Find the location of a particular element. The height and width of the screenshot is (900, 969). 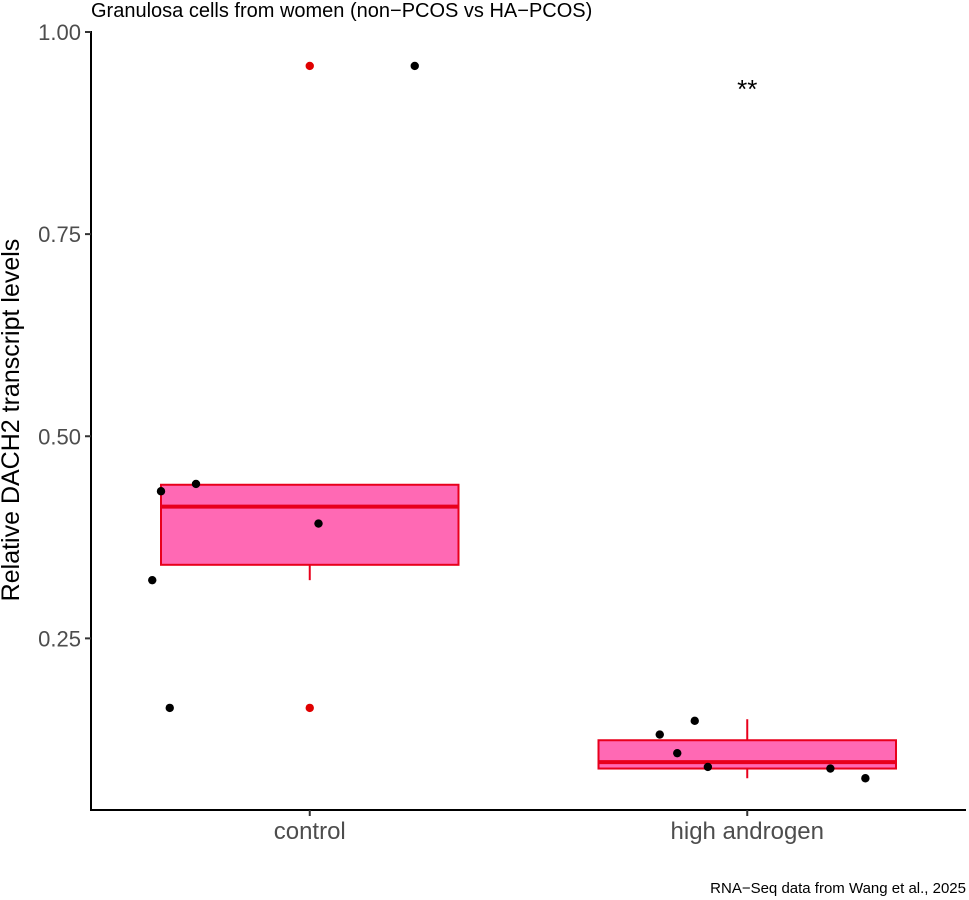

x-tick-label: control is located at coordinates (310, 831).